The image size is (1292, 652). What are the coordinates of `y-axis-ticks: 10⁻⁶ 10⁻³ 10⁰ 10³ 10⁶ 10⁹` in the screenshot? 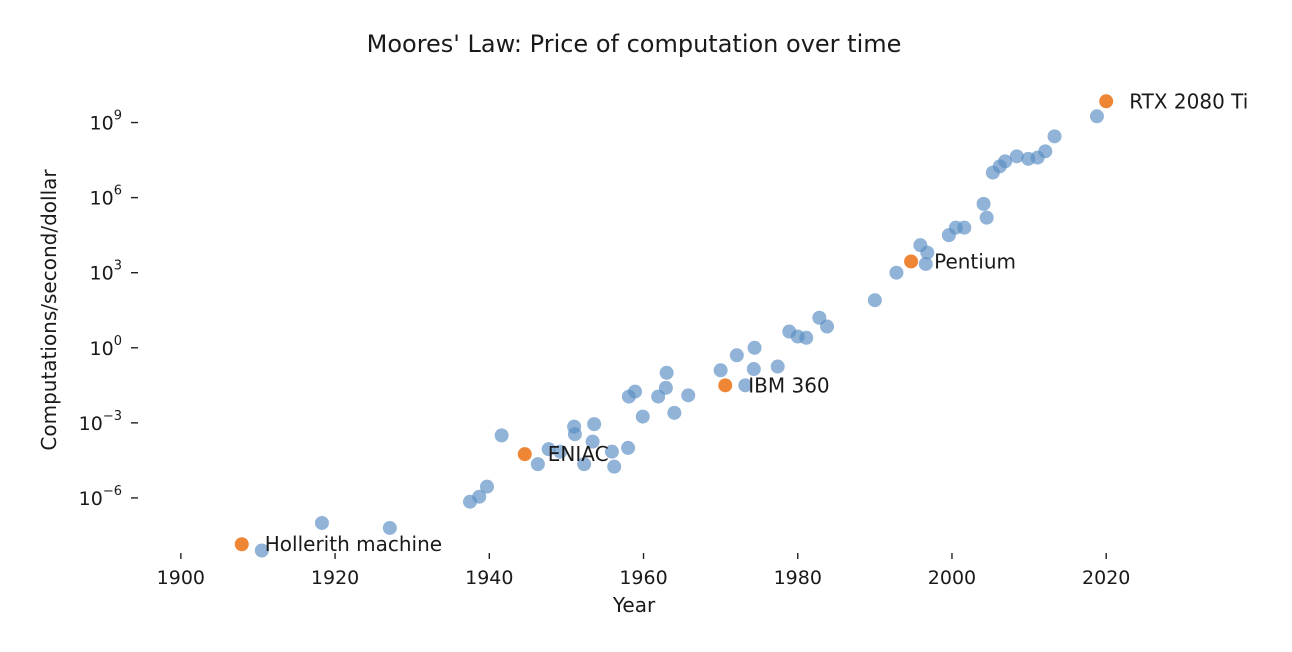 It's located at (108, 309).